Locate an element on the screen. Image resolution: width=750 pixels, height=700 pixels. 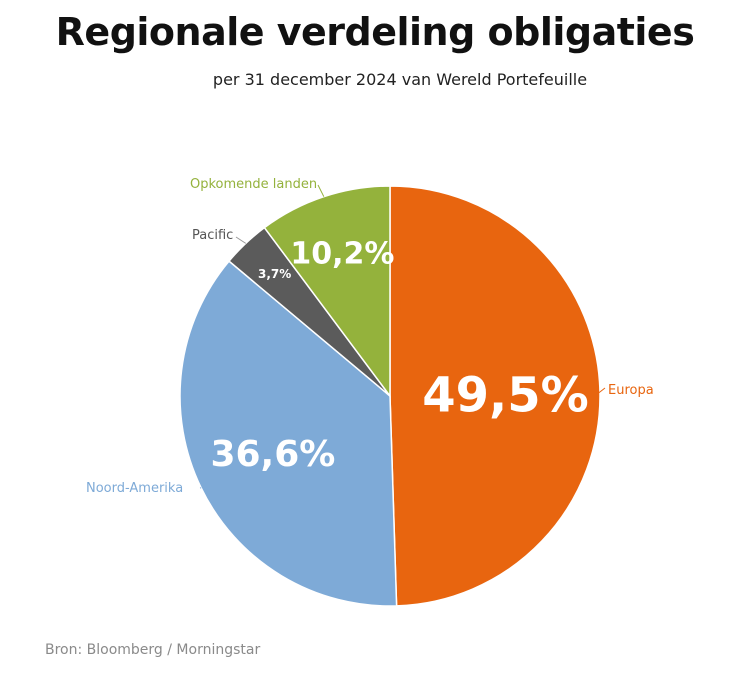
pie-slice-opkomende-landen is located at coordinates (327, 292).